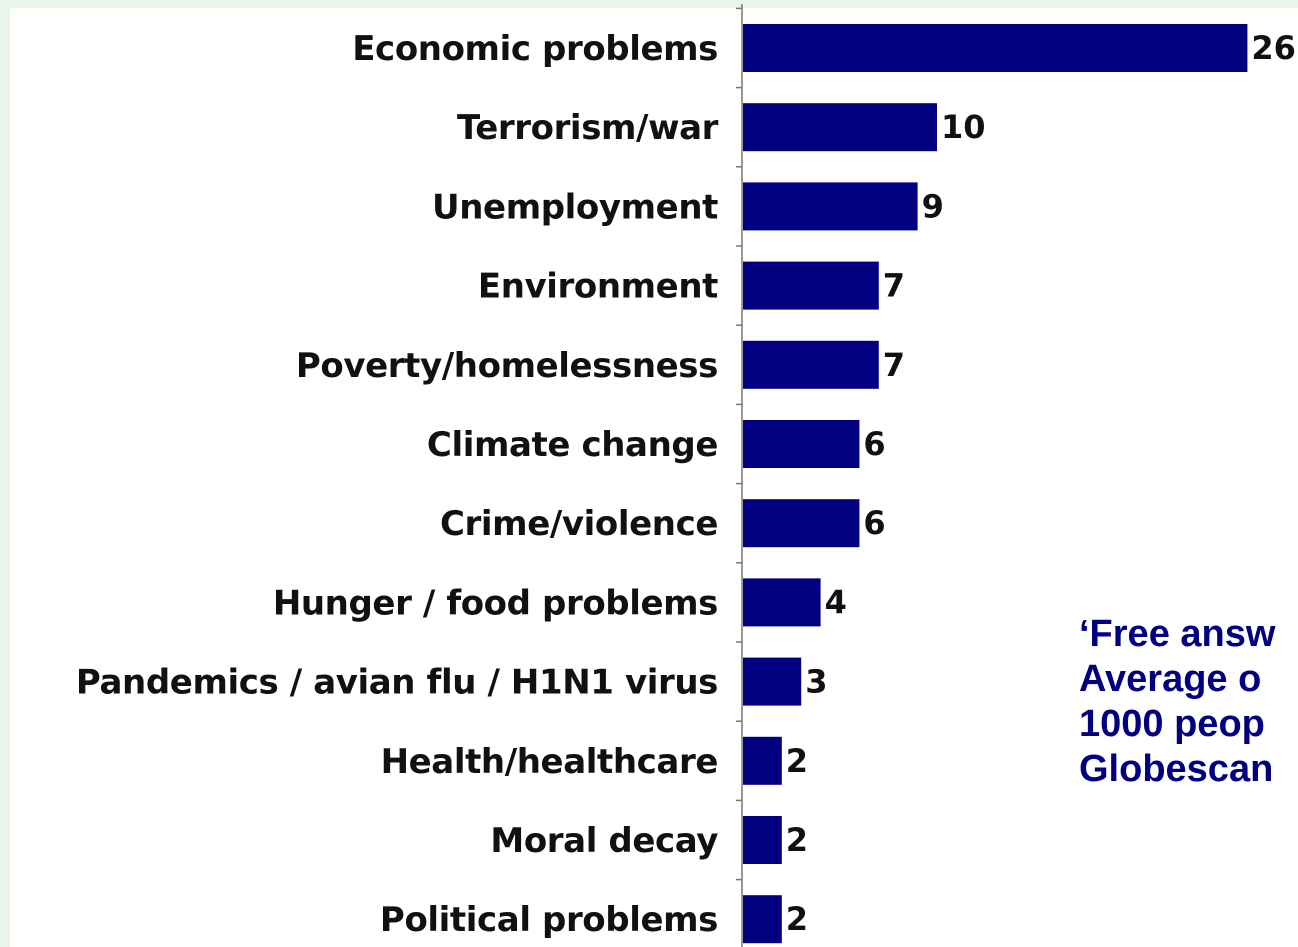 This screenshot has height=947, width=1298. What do you see at coordinates (495, 603) in the screenshot?
I see `category-label: Hunger / food problems` at bounding box center [495, 603].